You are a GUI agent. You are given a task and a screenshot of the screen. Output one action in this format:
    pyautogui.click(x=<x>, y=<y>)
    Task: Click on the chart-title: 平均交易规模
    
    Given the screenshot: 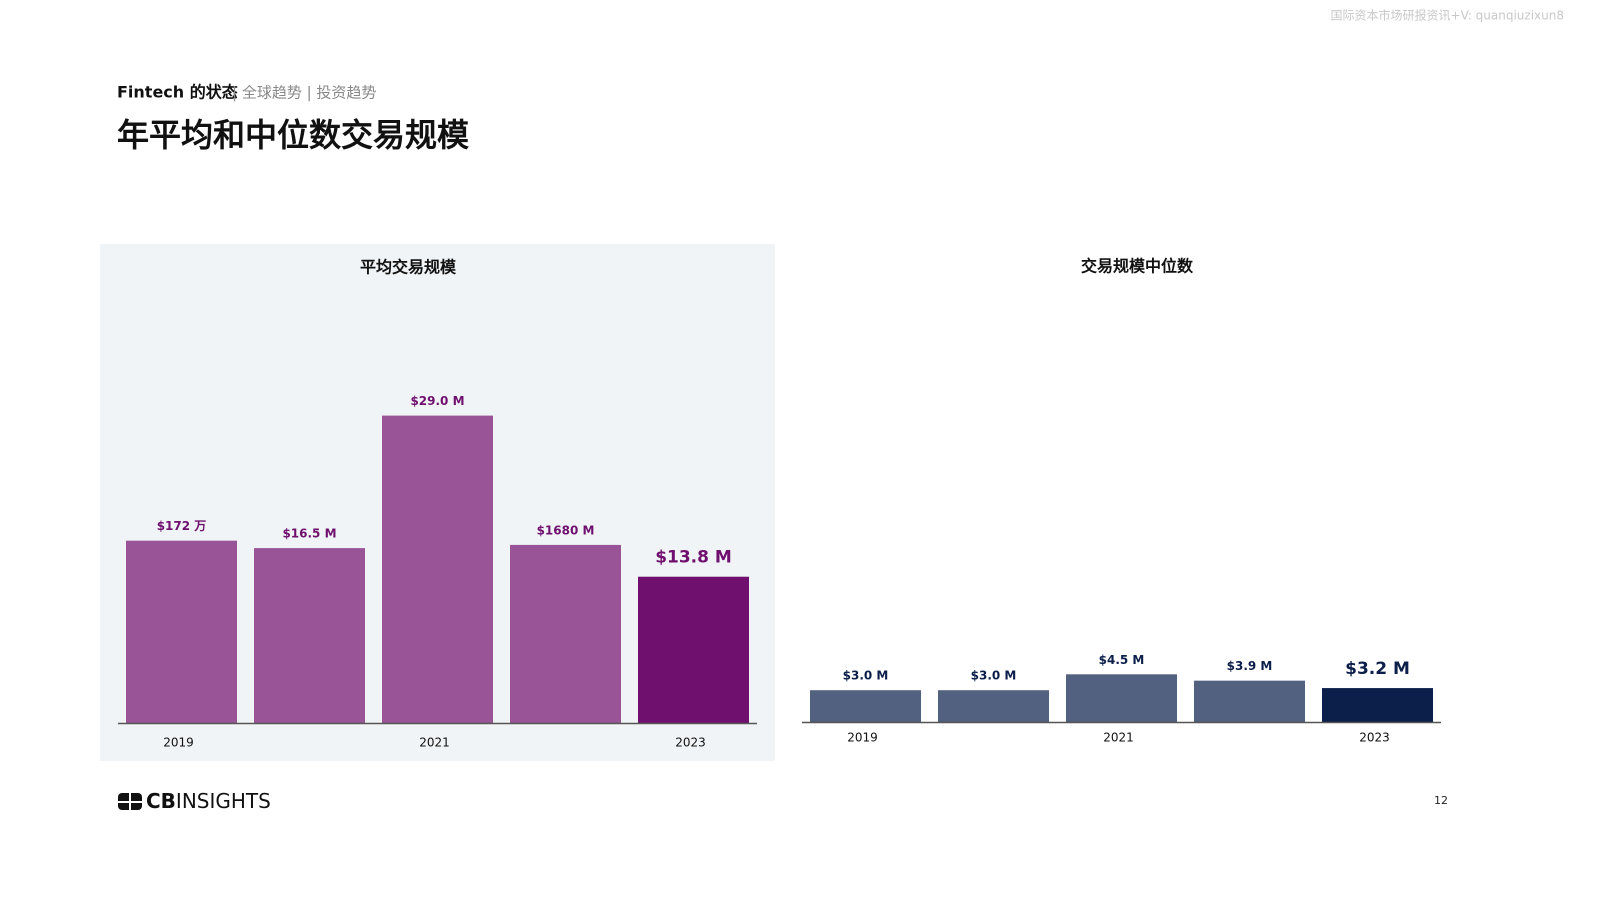 What is the action you would take?
    pyautogui.click(x=408, y=267)
    